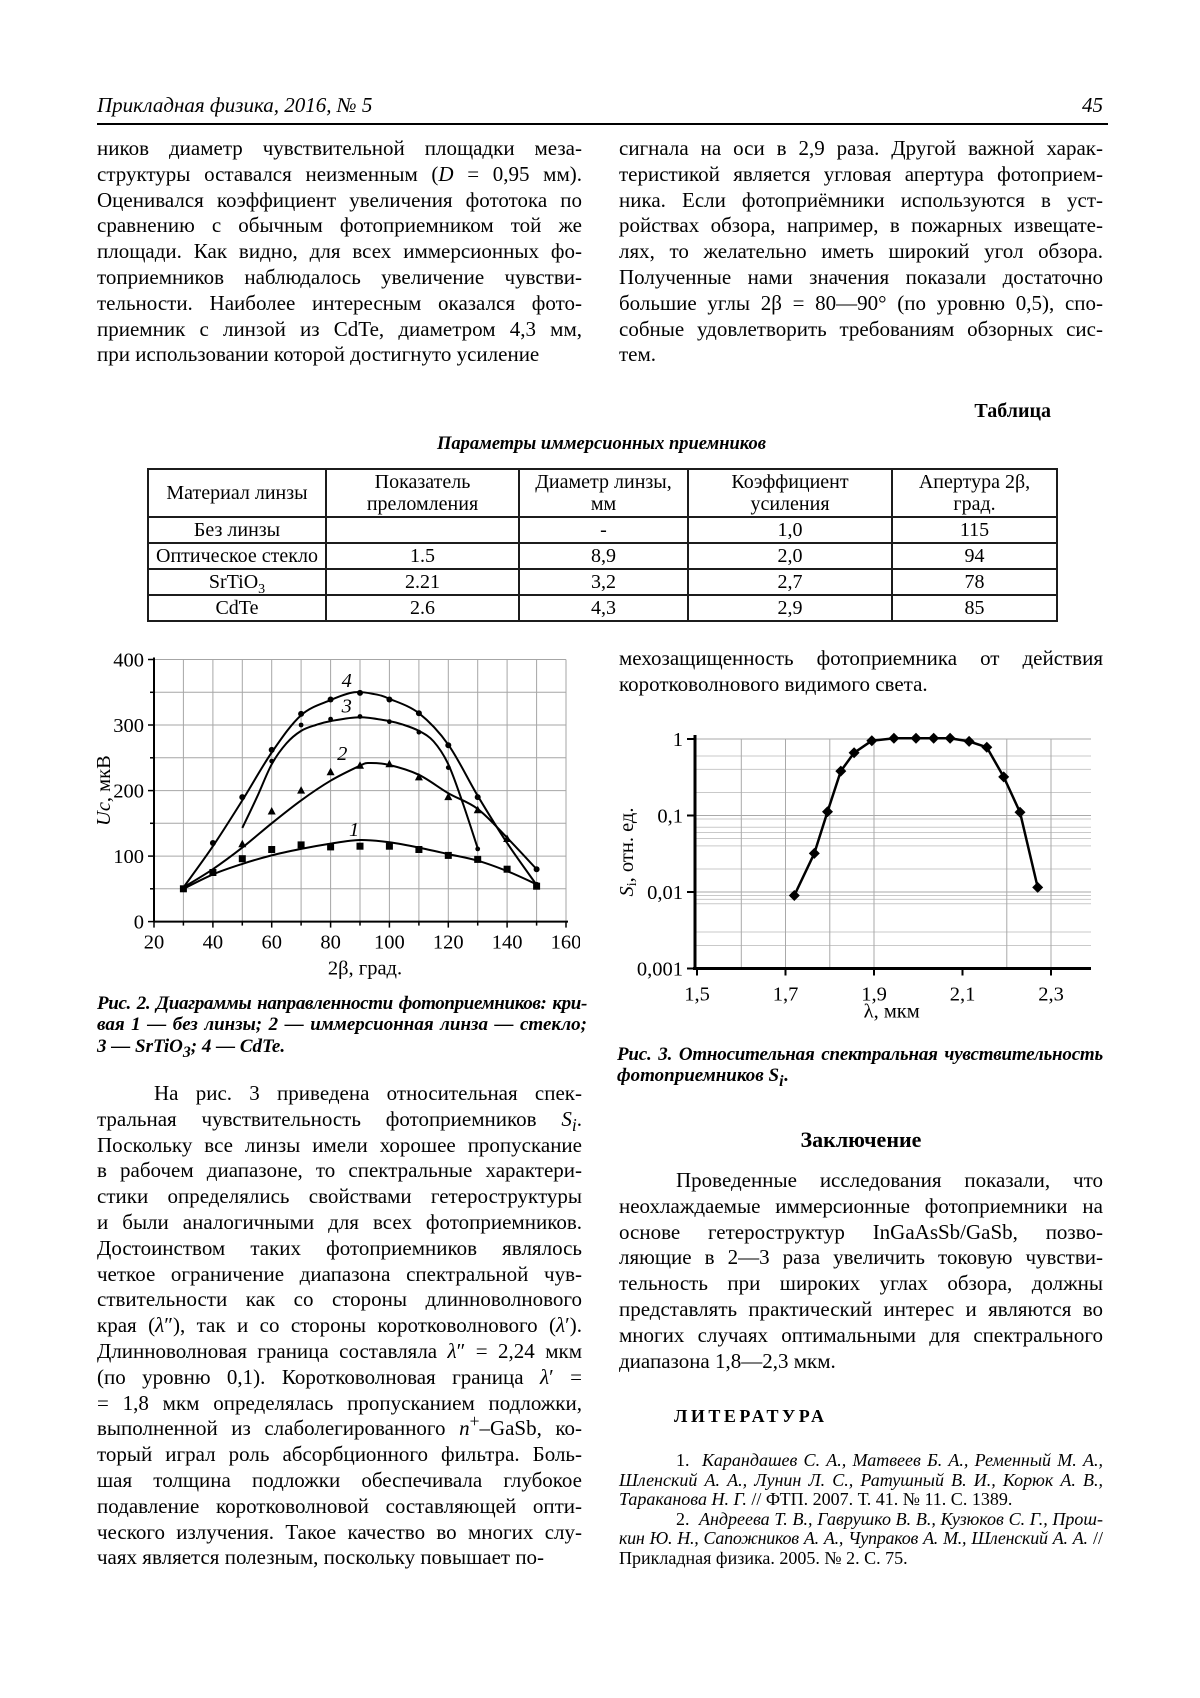 The image size is (1200, 1698). What do you see at coordinates (786, 995) in the screenshot?
I see `svg-text: 1,7` at bounding box center [786, 995].